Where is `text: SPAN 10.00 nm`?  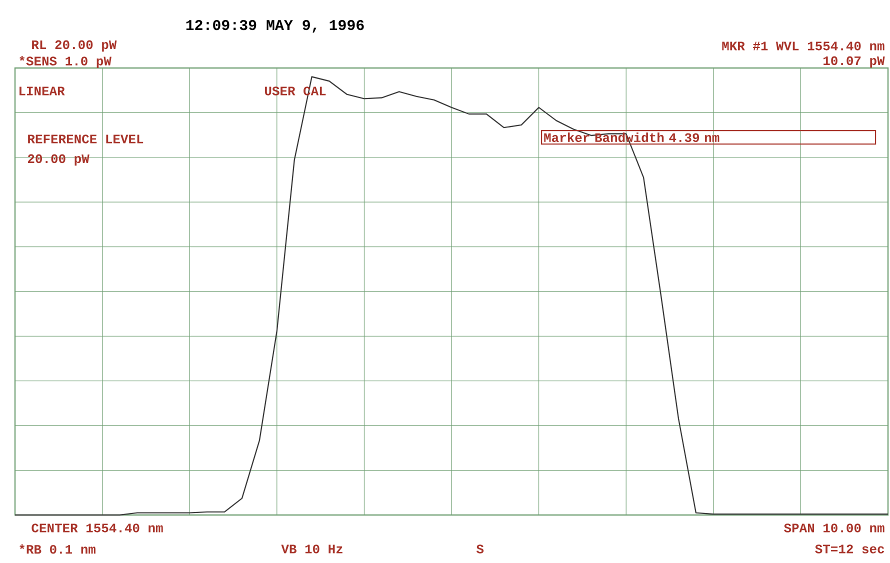 text: SPAN 10.00 nm is located at coordinates (834, 528).